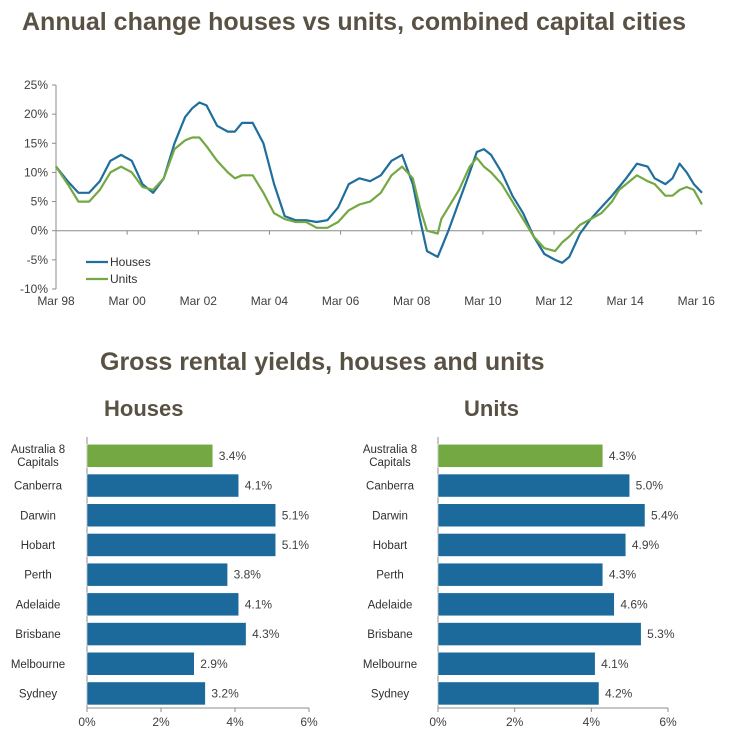 The image size is (742, 744). What do you see at coordinates (36, 172) in the screenshot?
I see `y-tick-label: 10%` at bounding box center [36, 172].